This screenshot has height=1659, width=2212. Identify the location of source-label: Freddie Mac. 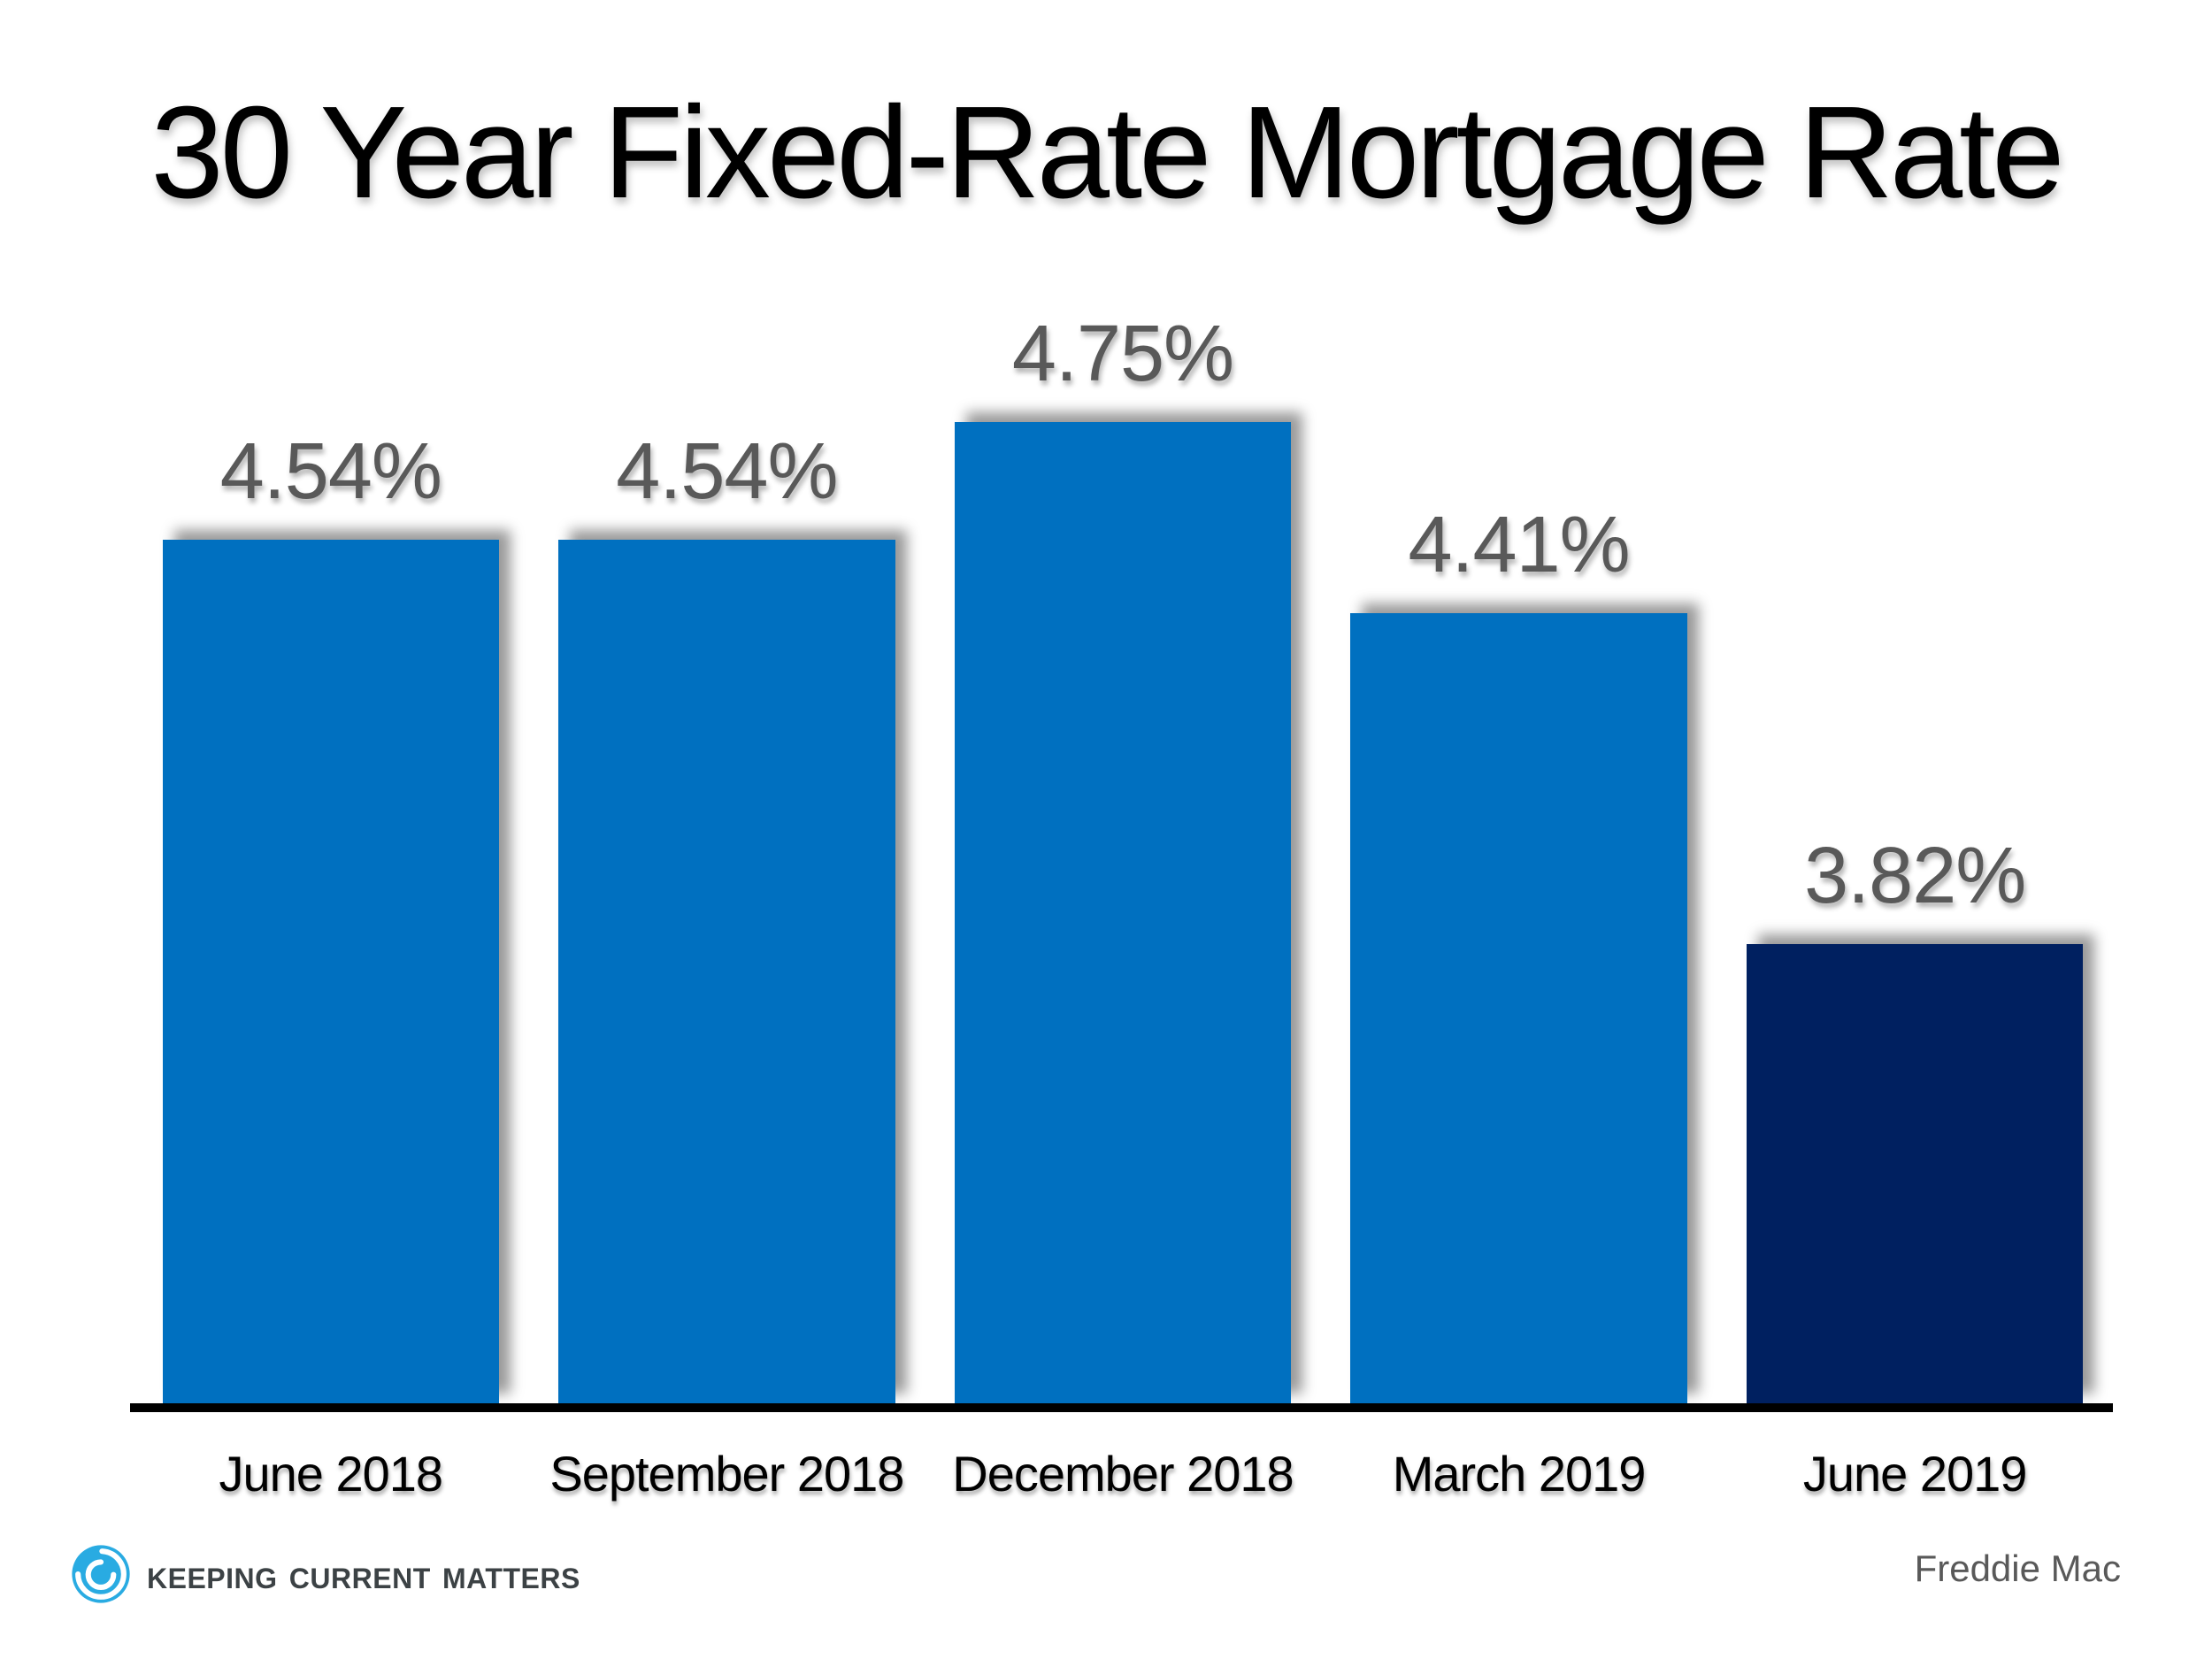
(2018, 1568).